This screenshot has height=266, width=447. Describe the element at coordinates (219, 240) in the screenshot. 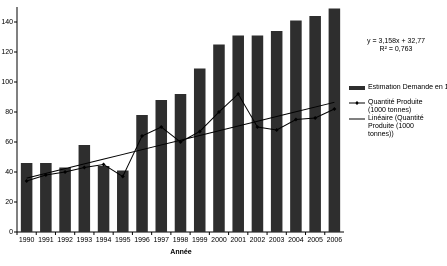

I see `x-tick-label: 2000` at that location.